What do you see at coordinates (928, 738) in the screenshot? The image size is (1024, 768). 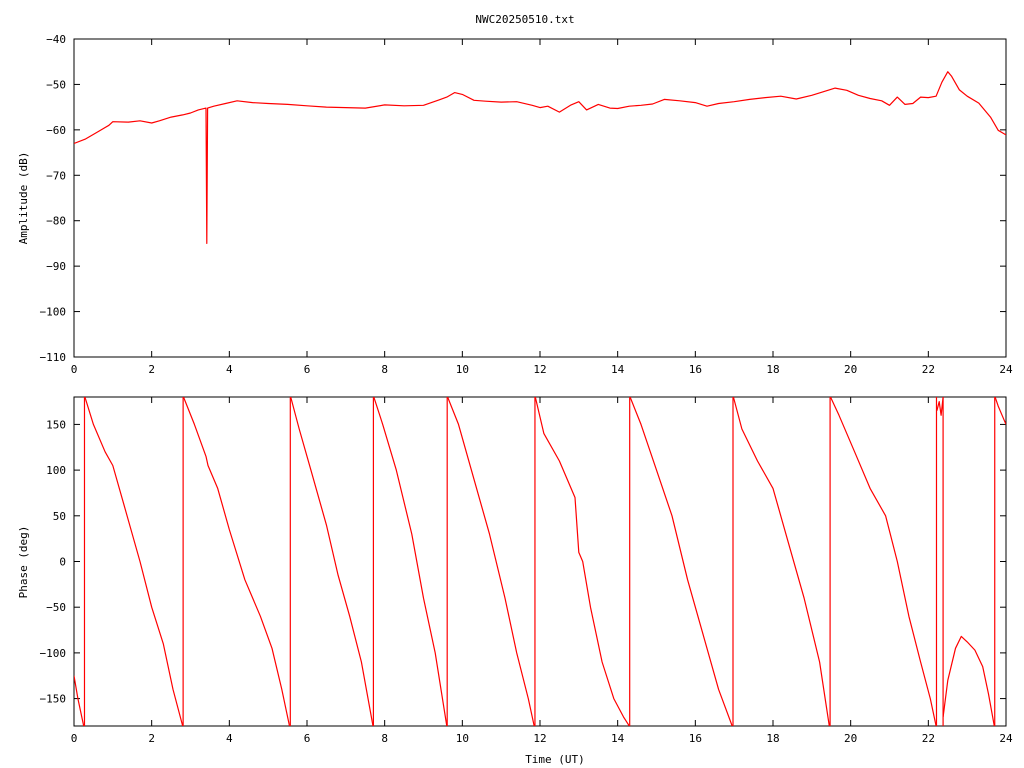 I see `phase-x-tick-label: 22` at bounding box center [928, 738].